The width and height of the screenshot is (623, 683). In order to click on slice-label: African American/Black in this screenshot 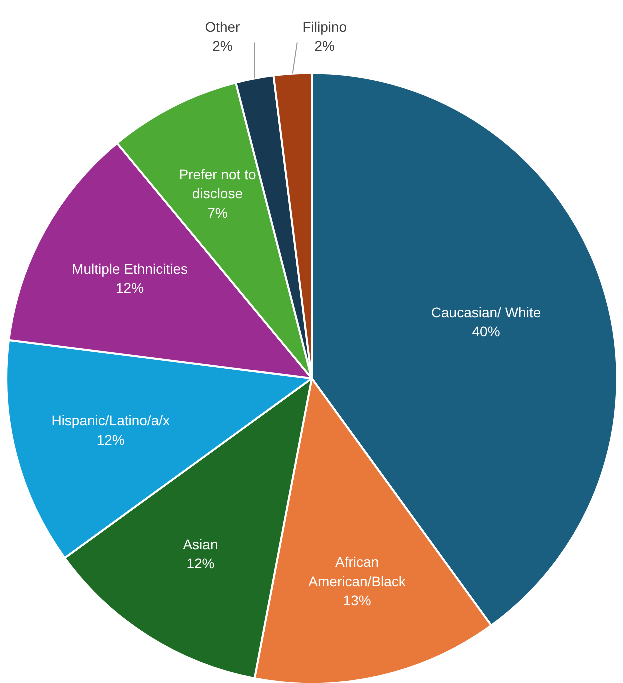, I will do `click(357, 572)`.